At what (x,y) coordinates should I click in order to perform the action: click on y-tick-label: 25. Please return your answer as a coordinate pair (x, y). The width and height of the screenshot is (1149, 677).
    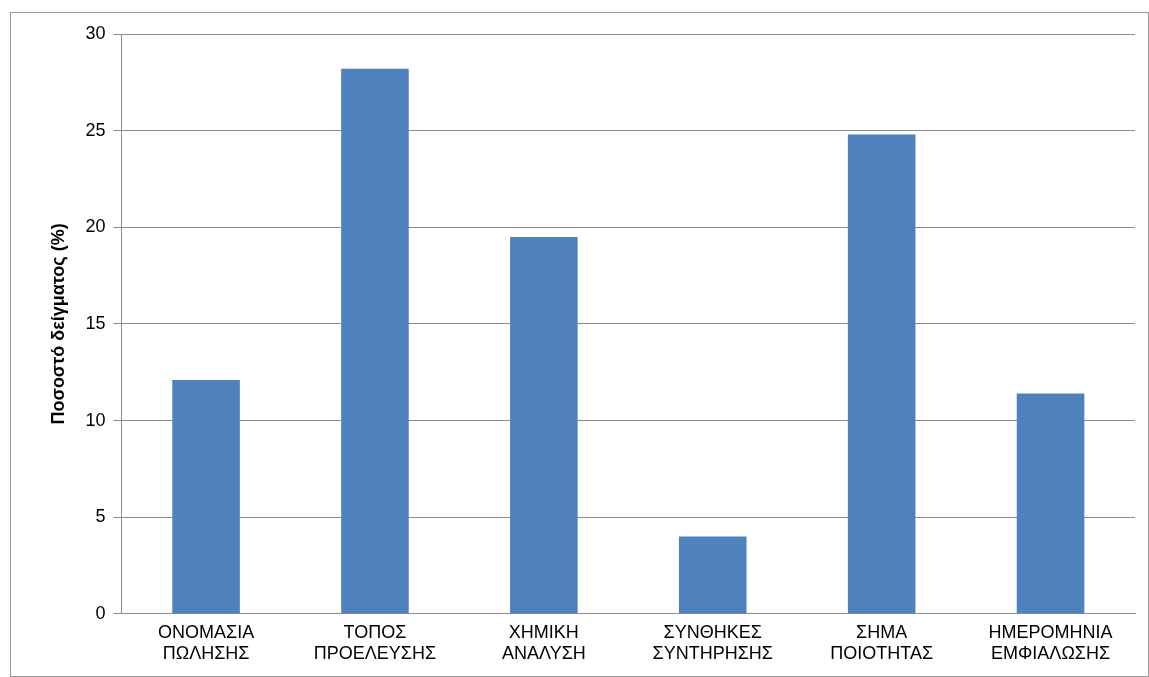
    Looking at the image, I should click on (95, 129).